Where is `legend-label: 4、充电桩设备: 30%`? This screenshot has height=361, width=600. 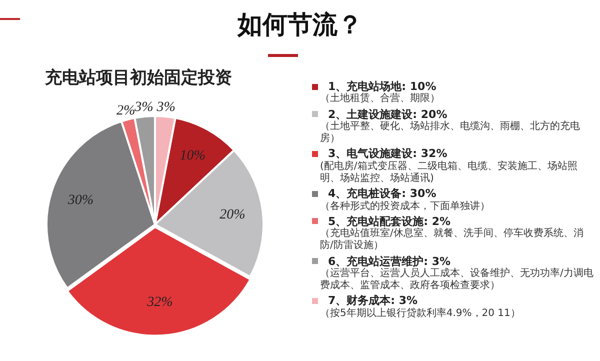 legend-label: 4、充电桩设备: 30% is located at coordinates (382, 193).